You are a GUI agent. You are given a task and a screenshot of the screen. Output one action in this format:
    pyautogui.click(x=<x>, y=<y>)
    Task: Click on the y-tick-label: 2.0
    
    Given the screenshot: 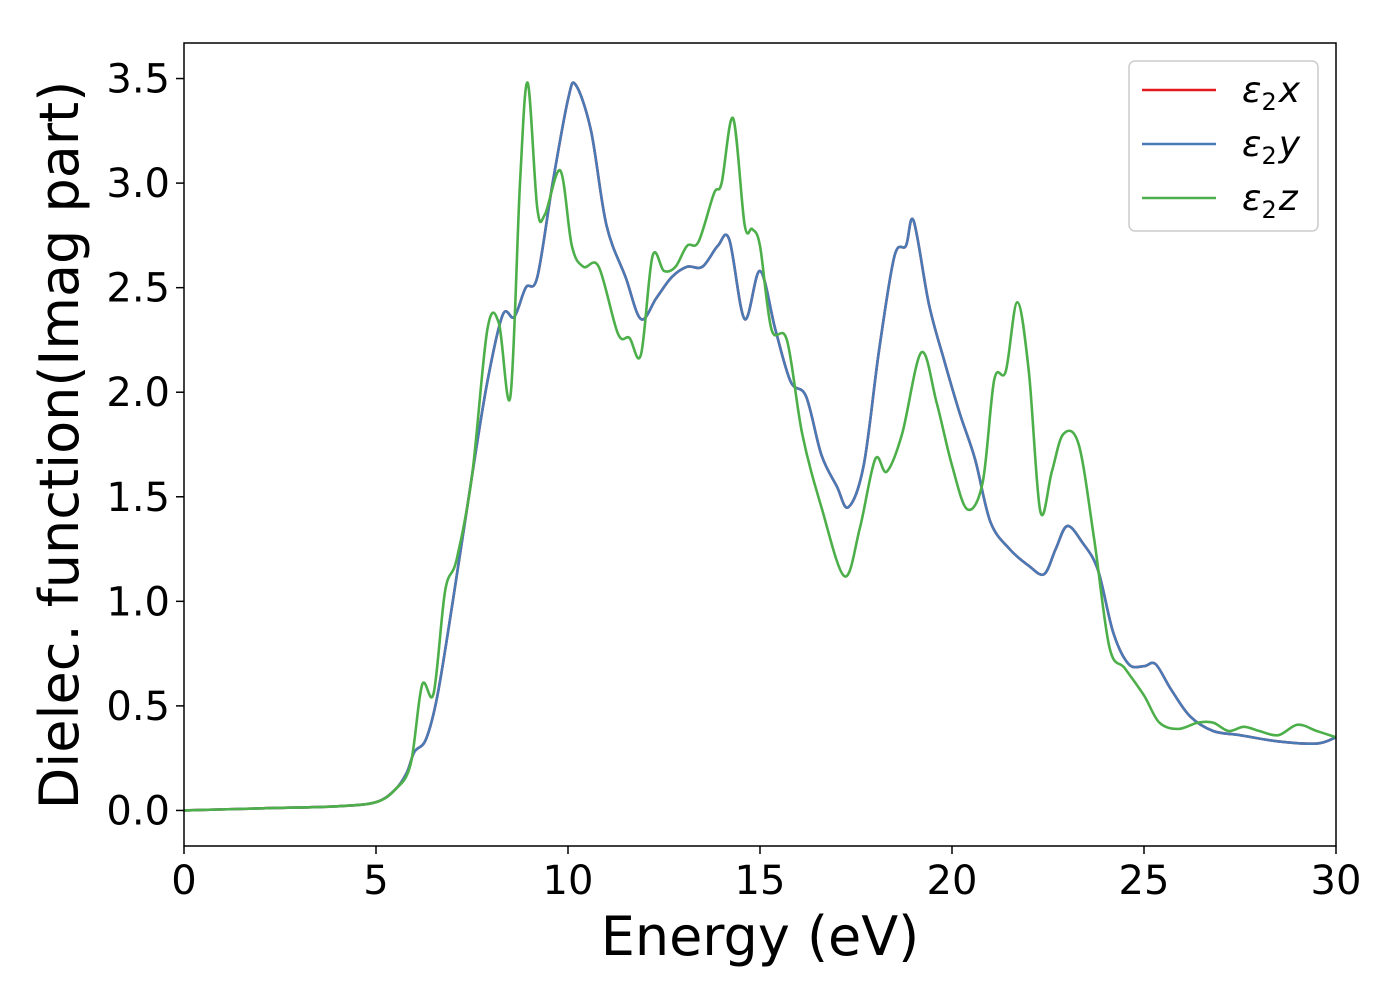 What is the action you would take?
    pyautogui.click(x=138, y=393)
    